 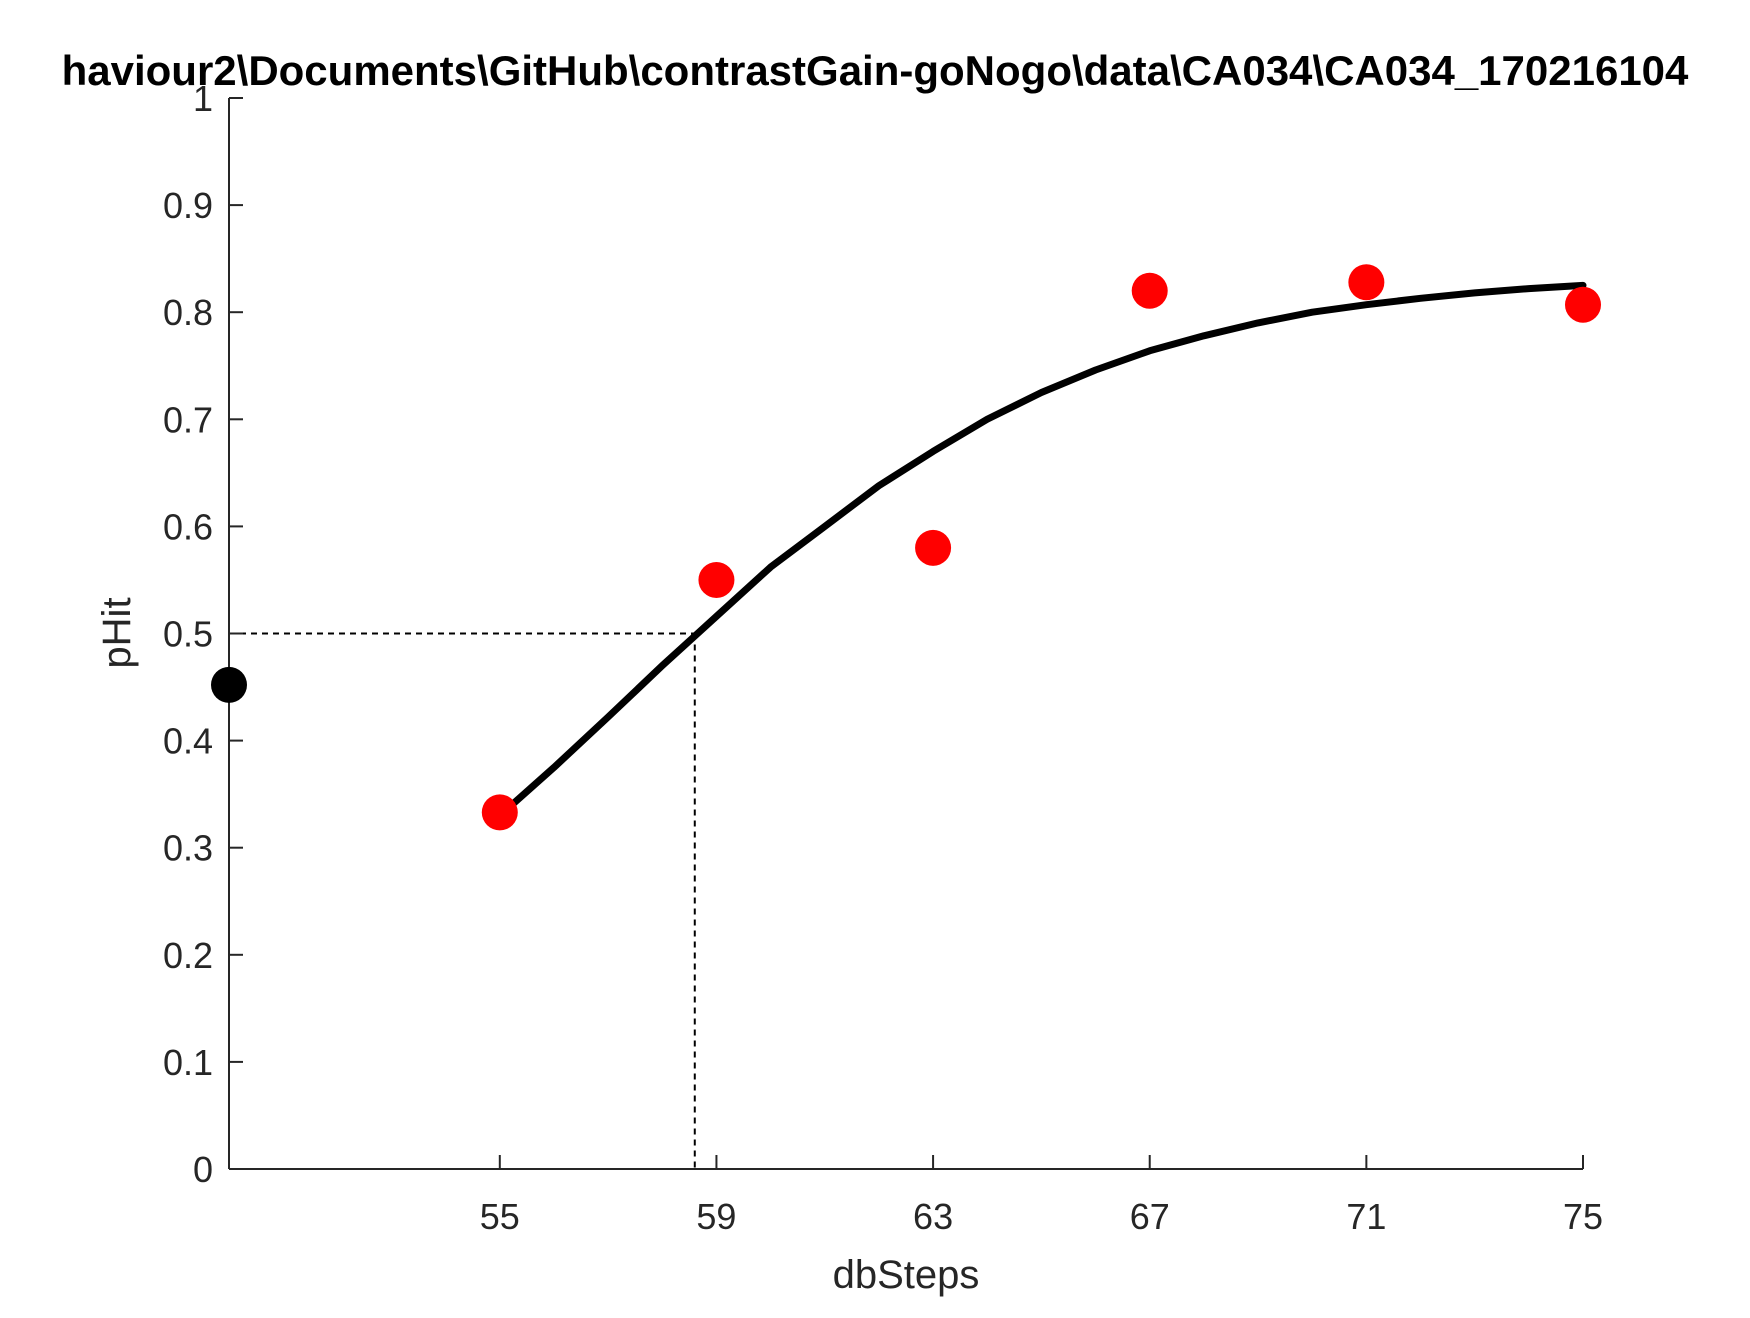 What do you see at coordinates (500, 1216) in the screenshot?
I see `x-tick-label: 55` at bounding box center [500, 1216].